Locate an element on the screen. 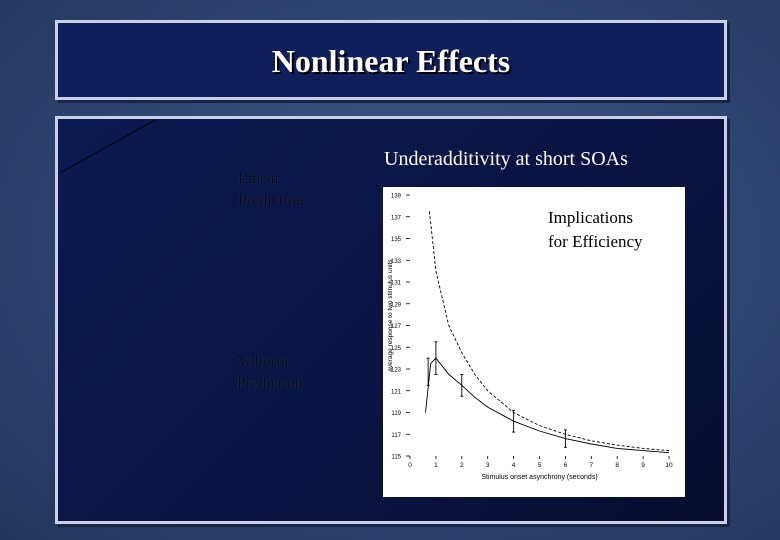  x-tick-label: 2 is located at coordinates (462, 465).